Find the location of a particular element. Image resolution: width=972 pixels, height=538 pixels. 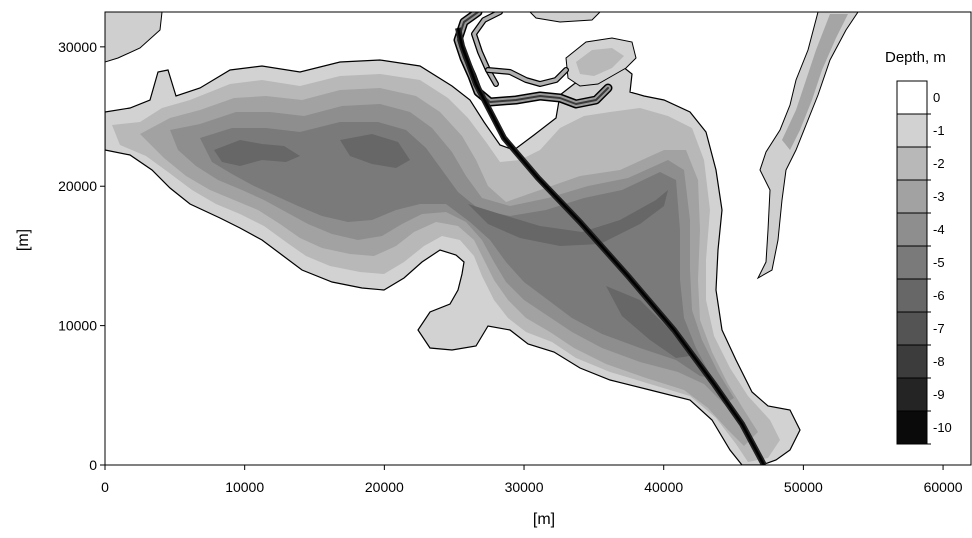

colorbar-label: -9 is located at coordinates (939, 394).